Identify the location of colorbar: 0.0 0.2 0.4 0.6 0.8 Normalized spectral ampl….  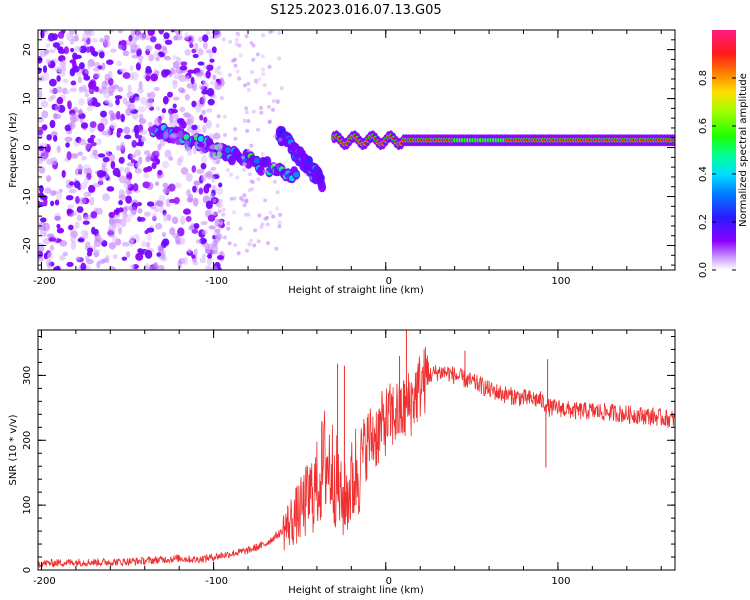
(723, 154).